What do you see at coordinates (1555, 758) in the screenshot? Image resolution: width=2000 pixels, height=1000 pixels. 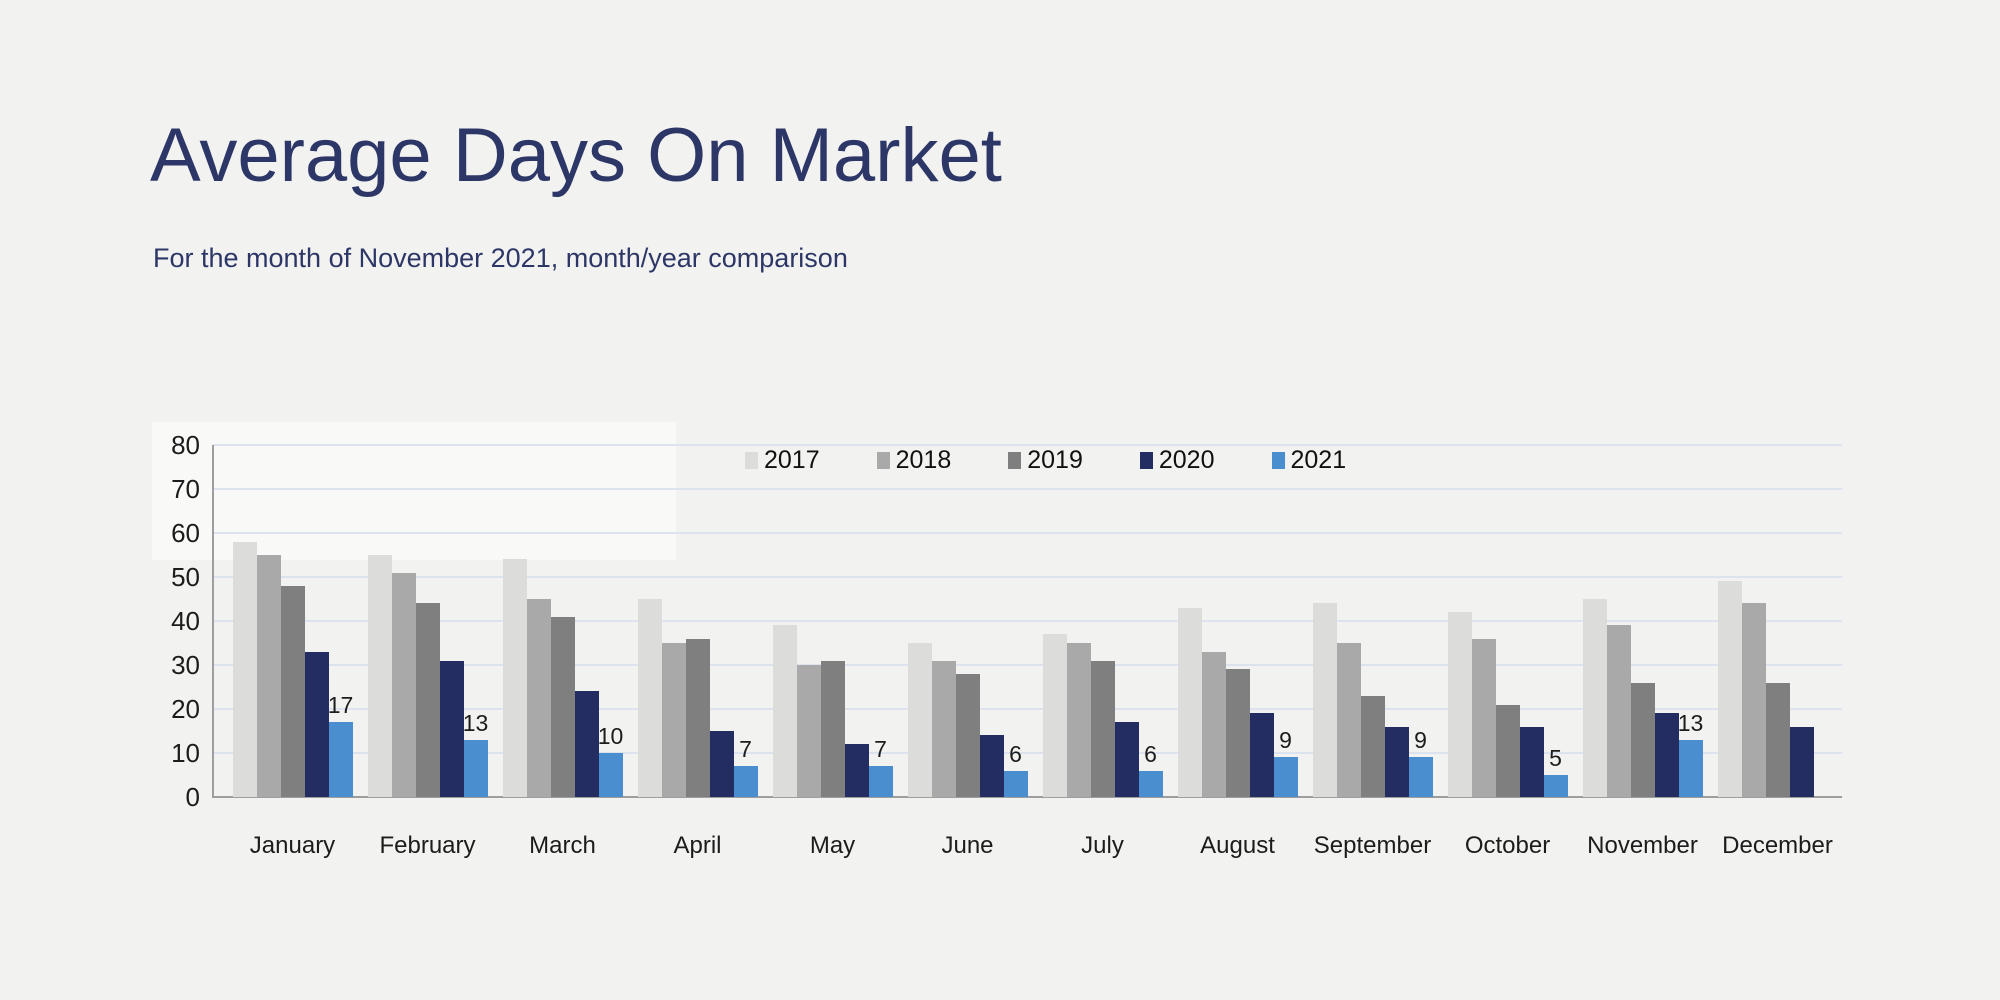 I see `data-label-october: 5` at bounding box center [1555, 758].